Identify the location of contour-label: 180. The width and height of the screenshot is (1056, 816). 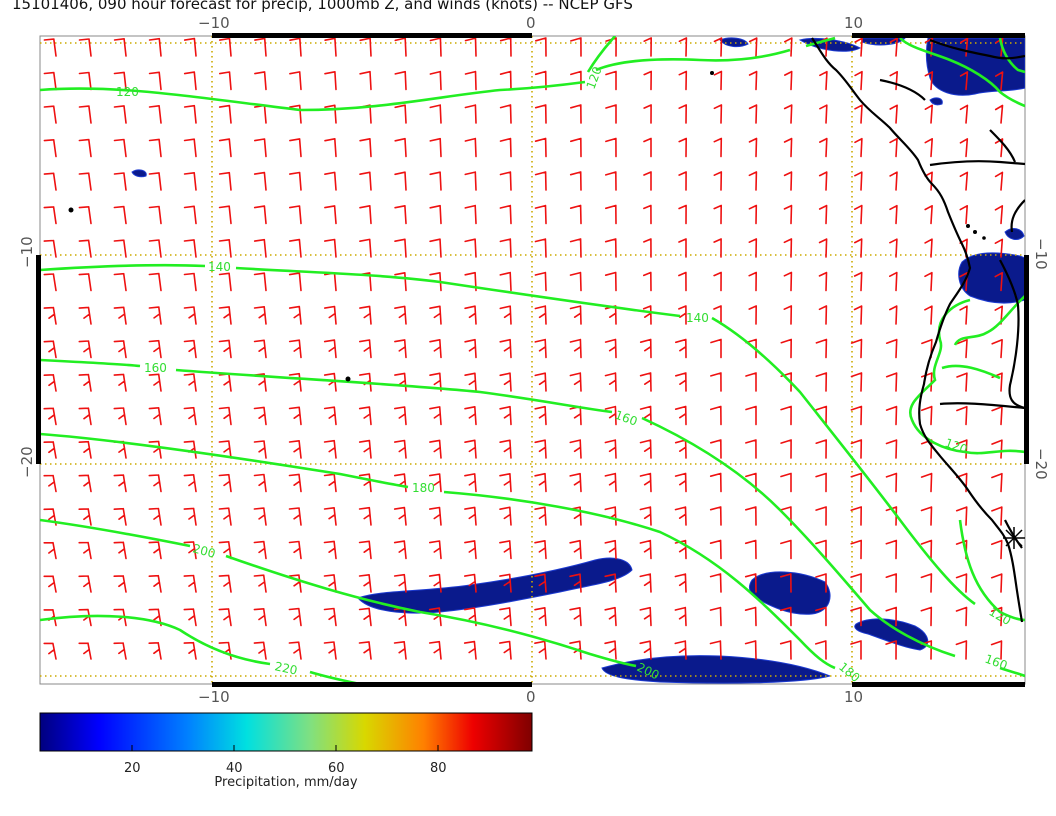
(423, 488).